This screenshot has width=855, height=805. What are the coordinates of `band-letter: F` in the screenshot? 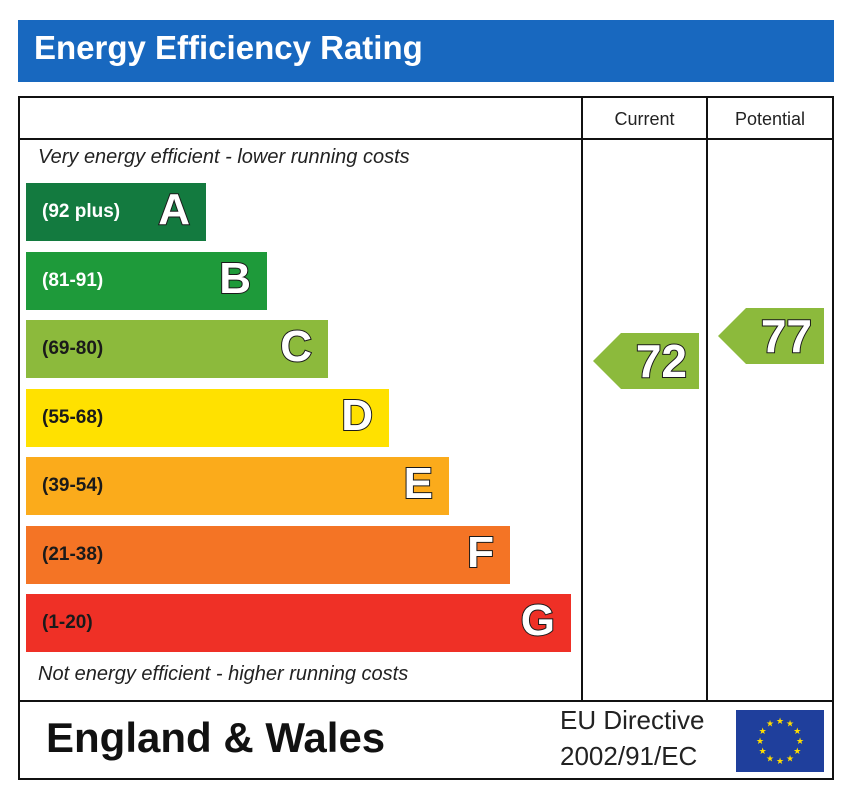 It's located at (480, 552).